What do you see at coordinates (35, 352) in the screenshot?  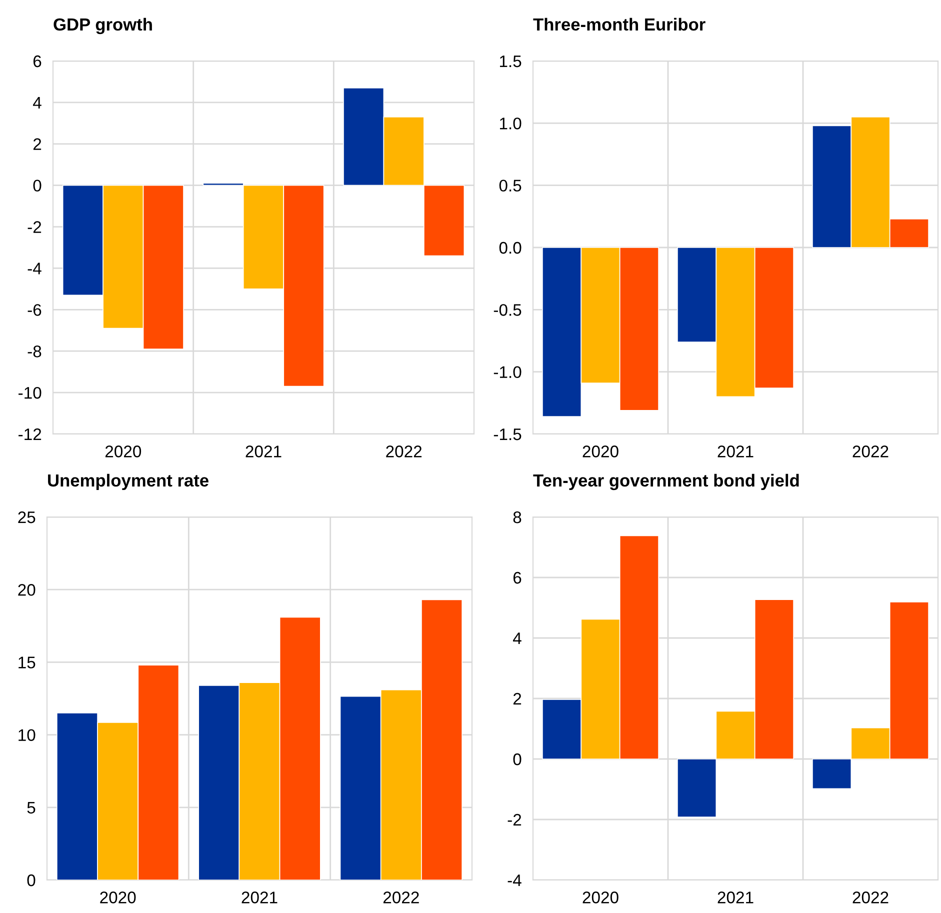 I see `y-tick-label: -8` at bounding box center [35, 352].